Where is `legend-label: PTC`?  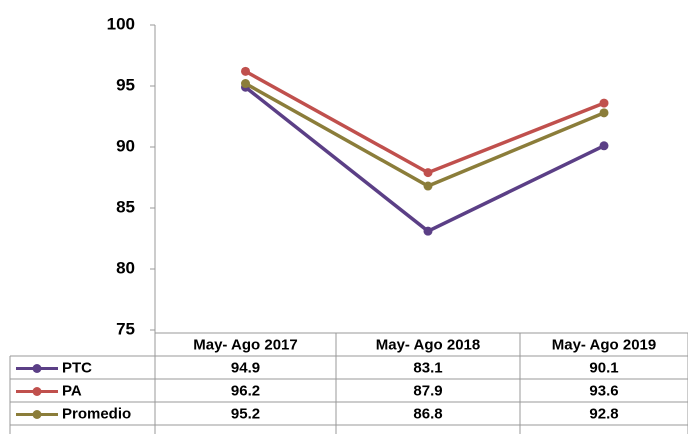 legend-label: PTC is located at coordinates (77, 367).